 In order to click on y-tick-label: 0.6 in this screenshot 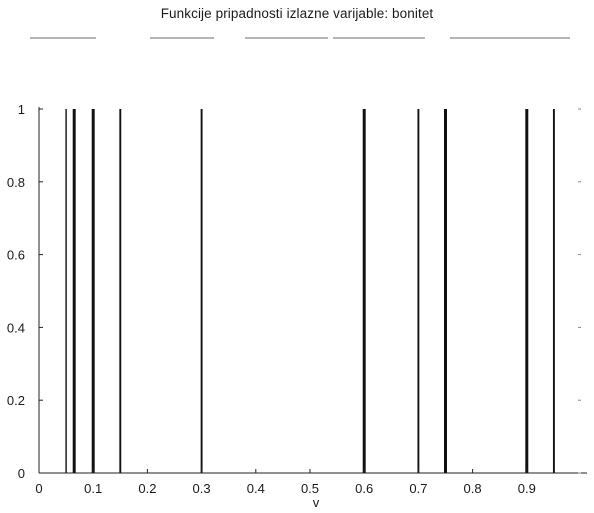, I will do `click(16, 255)`.